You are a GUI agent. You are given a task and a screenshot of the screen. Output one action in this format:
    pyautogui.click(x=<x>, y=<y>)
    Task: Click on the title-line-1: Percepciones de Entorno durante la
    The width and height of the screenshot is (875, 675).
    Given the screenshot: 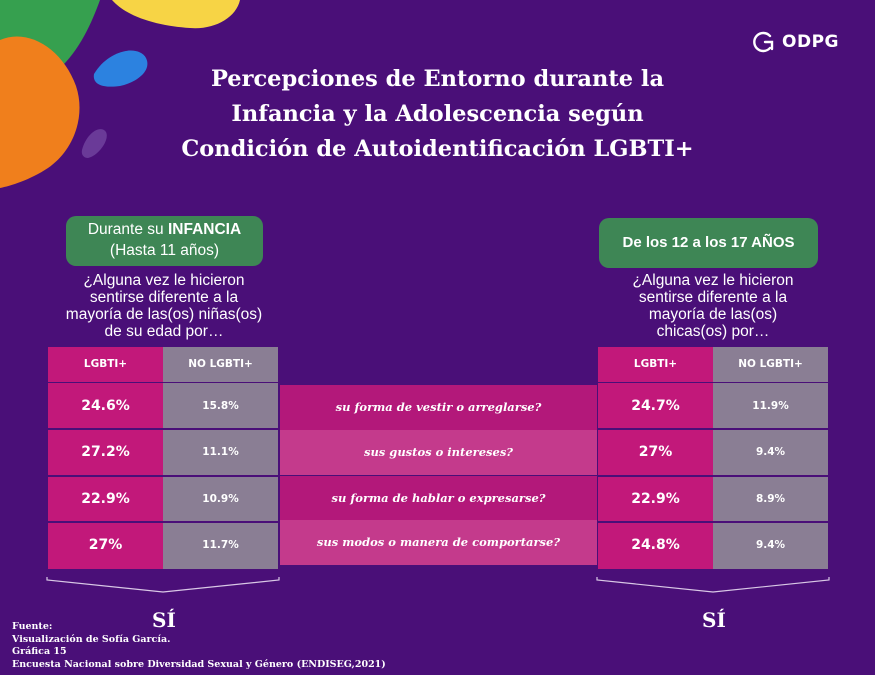 What is the action you would take?
    pyautogui.click(x=437, y=79)
    